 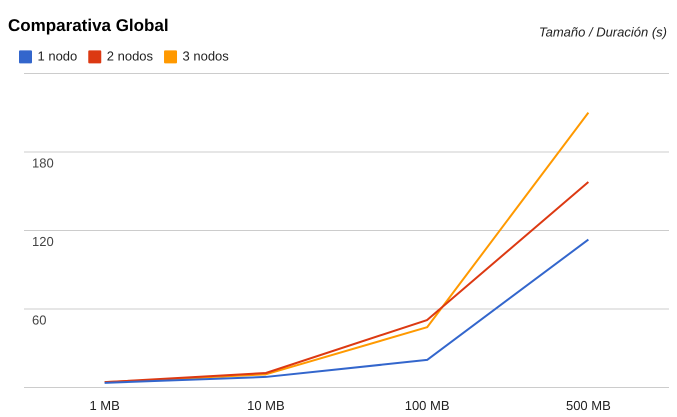 I want to click on x-tick-label: 500 MB, so click(x=588, y=405).